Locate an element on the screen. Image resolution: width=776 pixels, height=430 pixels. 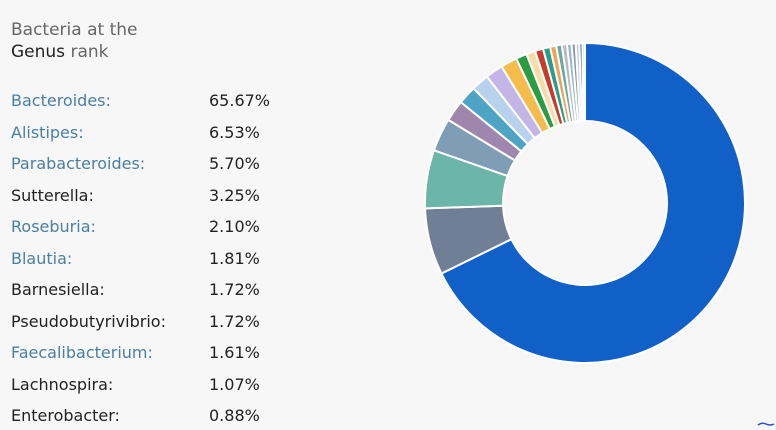
legend-genus-link: Parabacteroides: is located at coordinates (78, 163).